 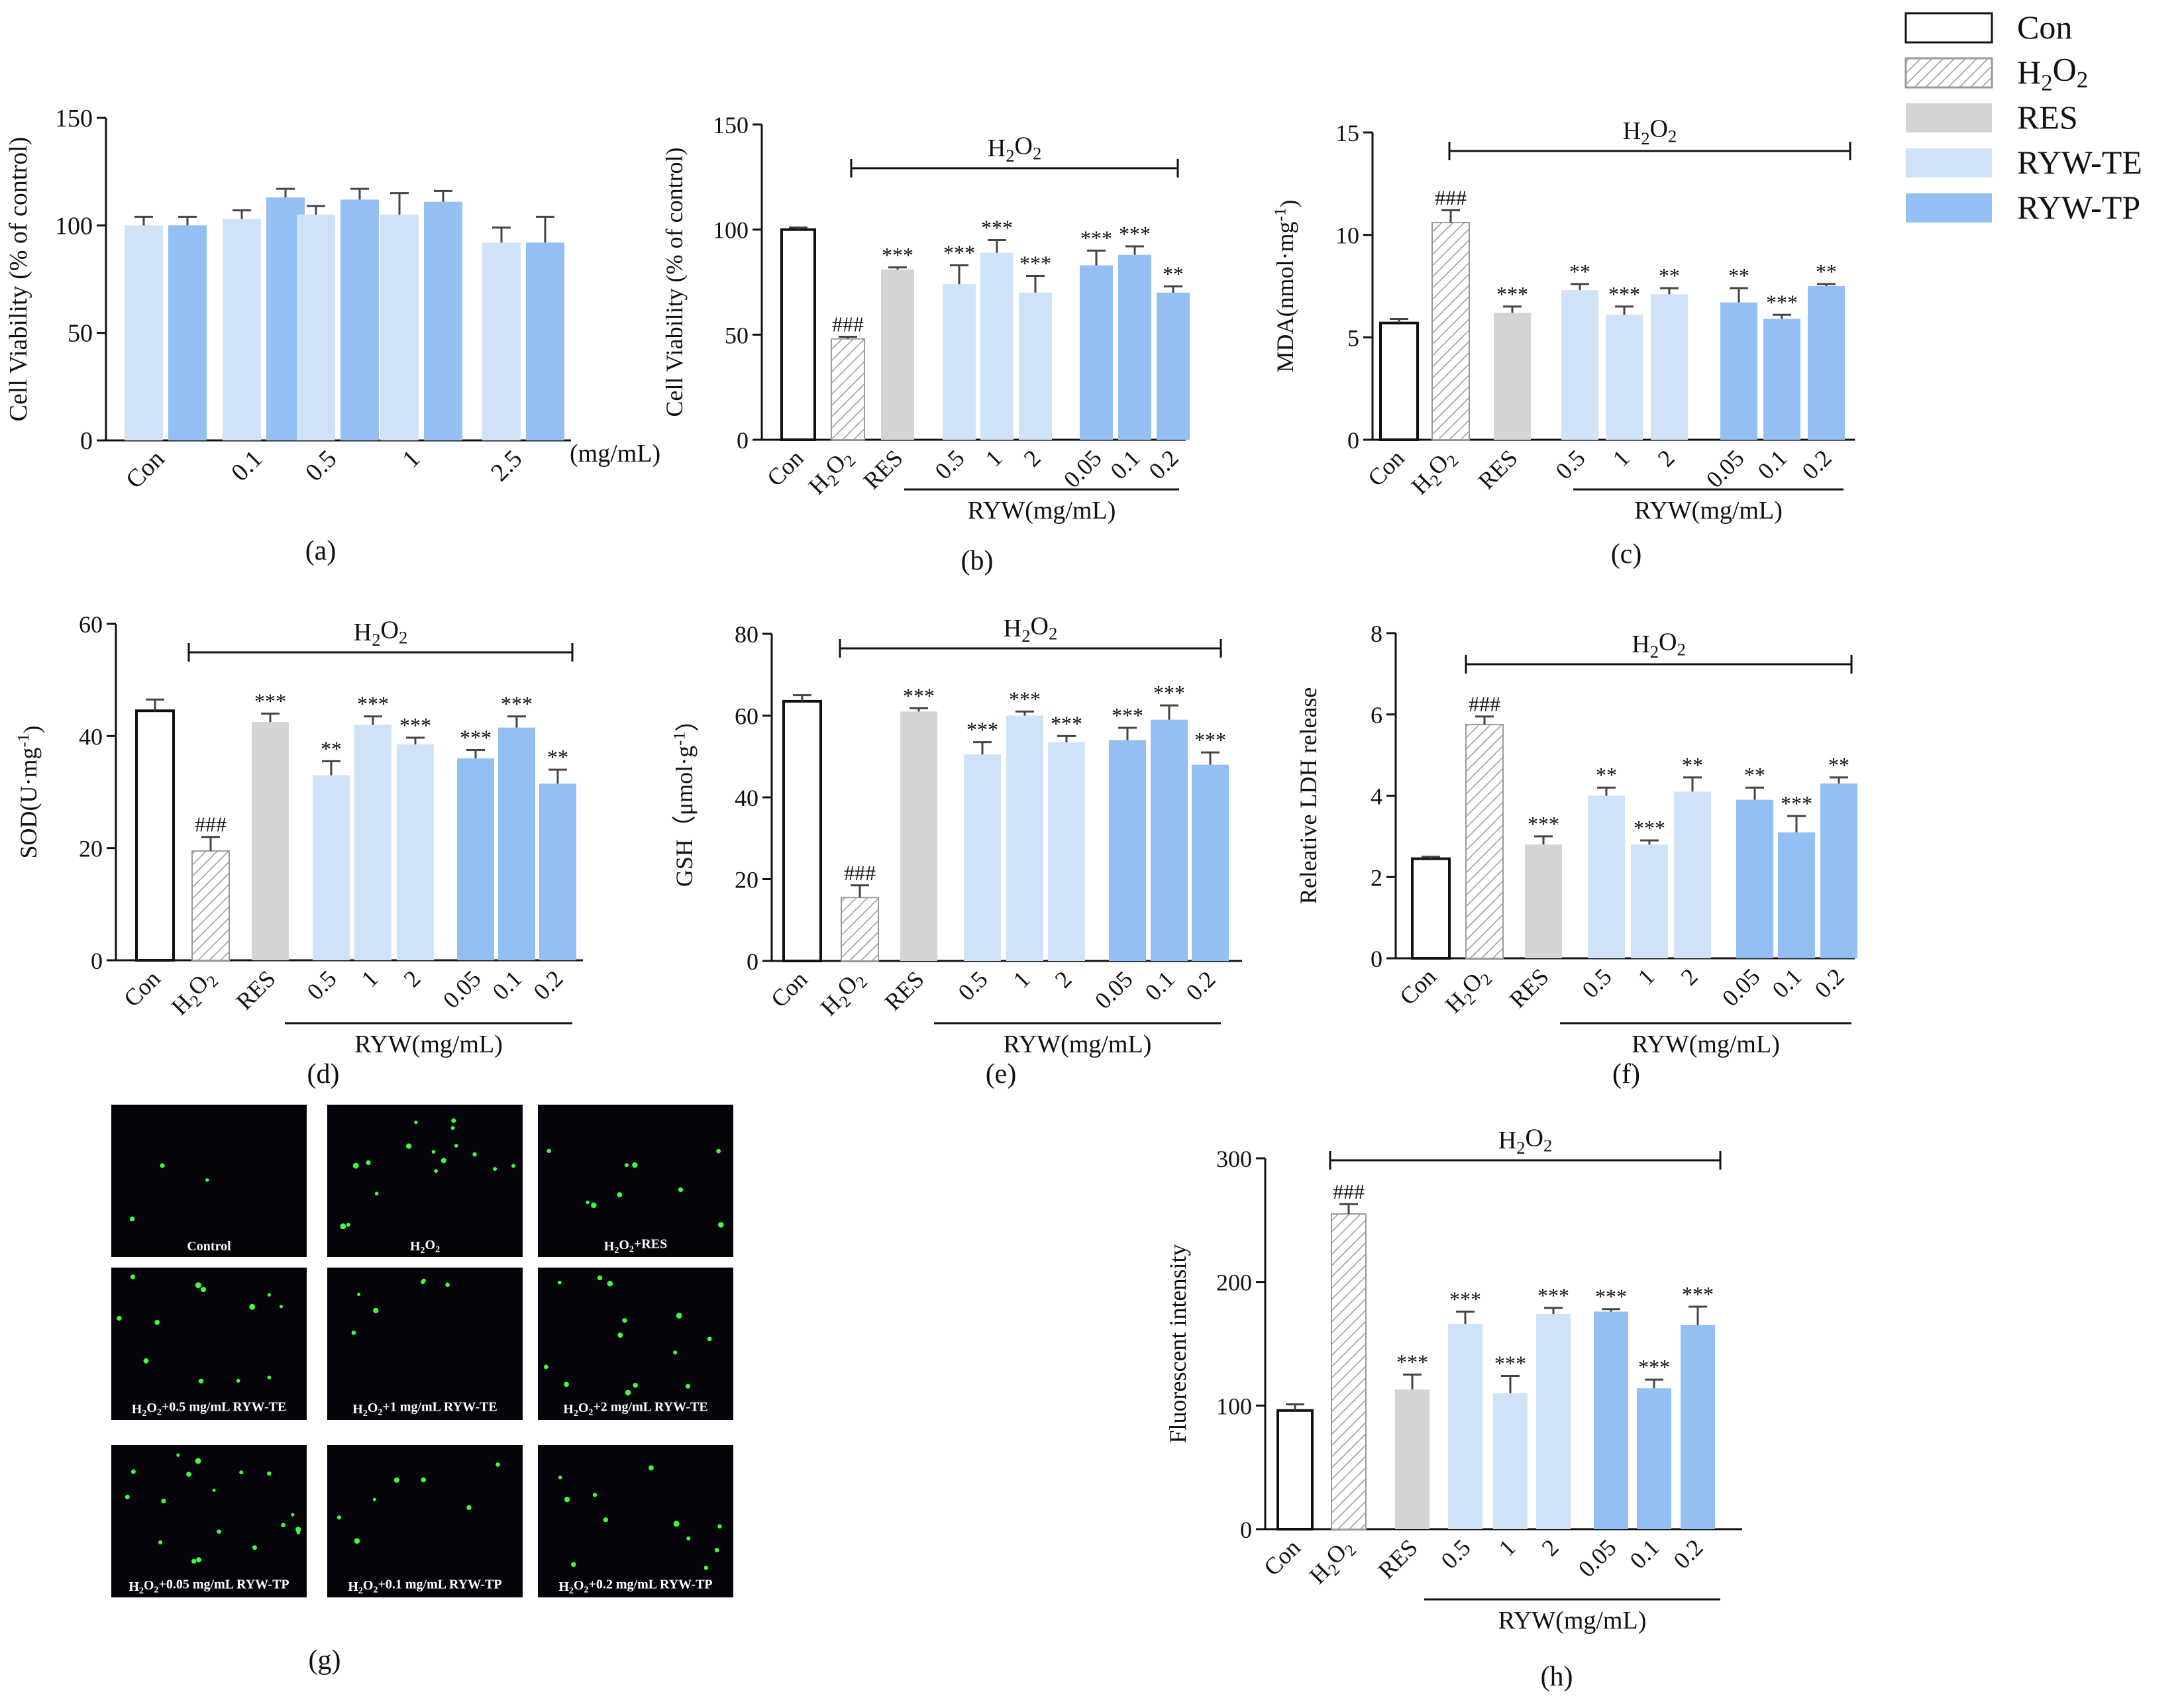 I want to click on legend-label-ryw-te: RYW-TE, so click(x=2079, y=163).